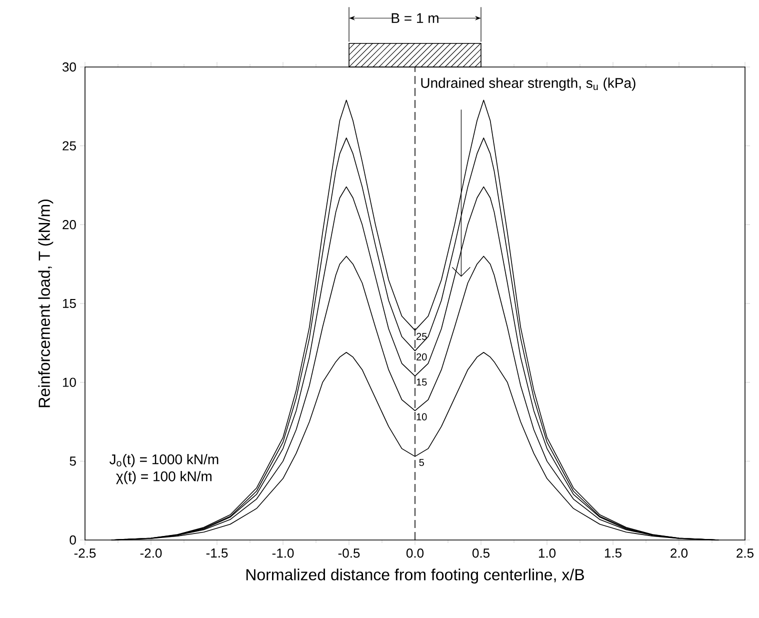  Describe the element at coordinates (421, 382) in the screenshot. I see `series-label: 15` at that location.